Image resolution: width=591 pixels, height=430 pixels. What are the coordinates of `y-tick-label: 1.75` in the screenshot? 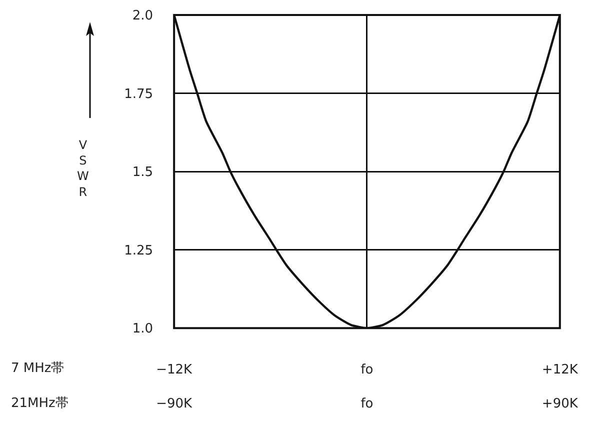 It's located at (139, 94).